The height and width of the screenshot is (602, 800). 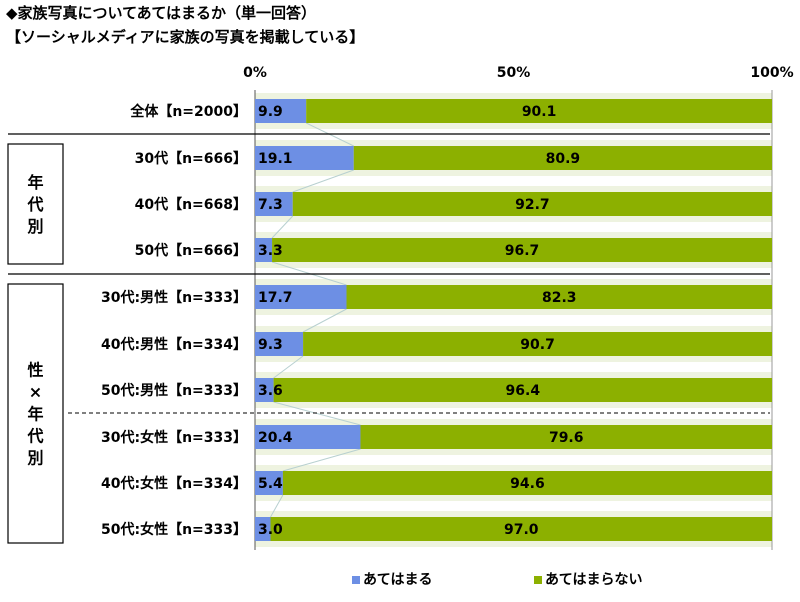 I want to click on chart-subtitle: 【ソーシャルメディアに家族の写真を掲載している】, so click(x=185, y=37).